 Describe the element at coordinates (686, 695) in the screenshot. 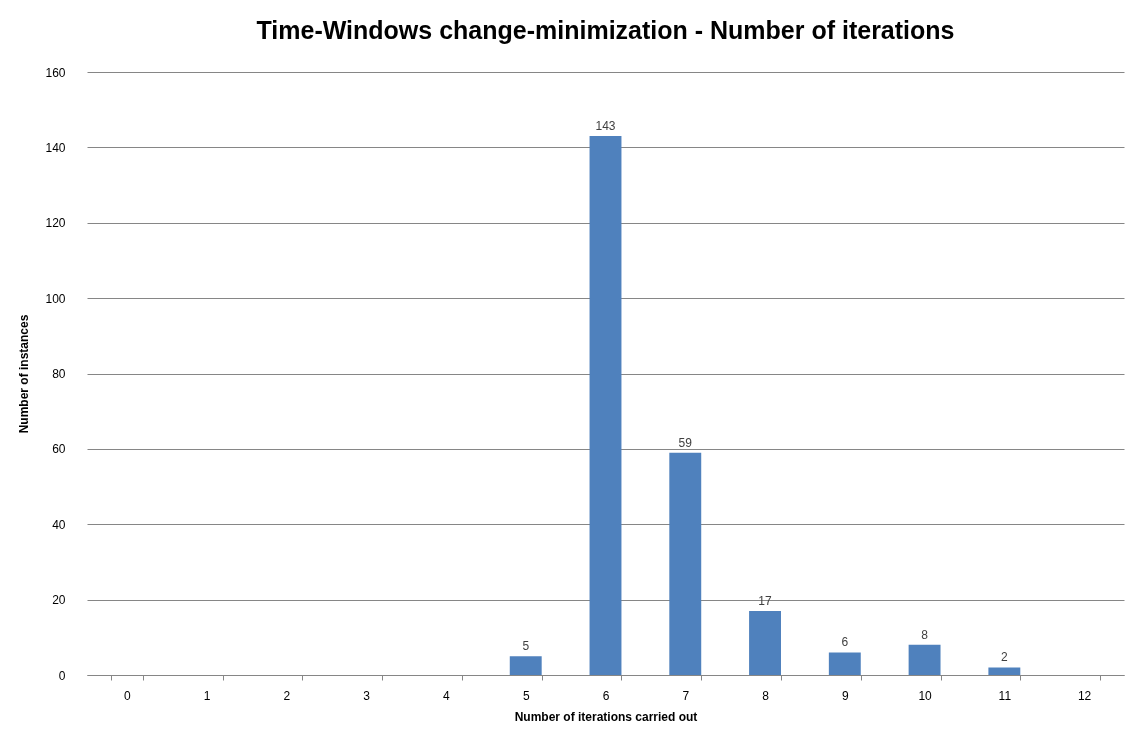

I see `x-tick-label: 7` at that location.